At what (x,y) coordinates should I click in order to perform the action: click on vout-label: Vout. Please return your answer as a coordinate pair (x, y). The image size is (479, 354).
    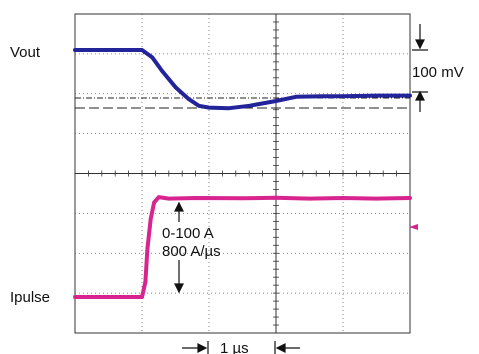
    Looking at the image, I should click on (25, 52).